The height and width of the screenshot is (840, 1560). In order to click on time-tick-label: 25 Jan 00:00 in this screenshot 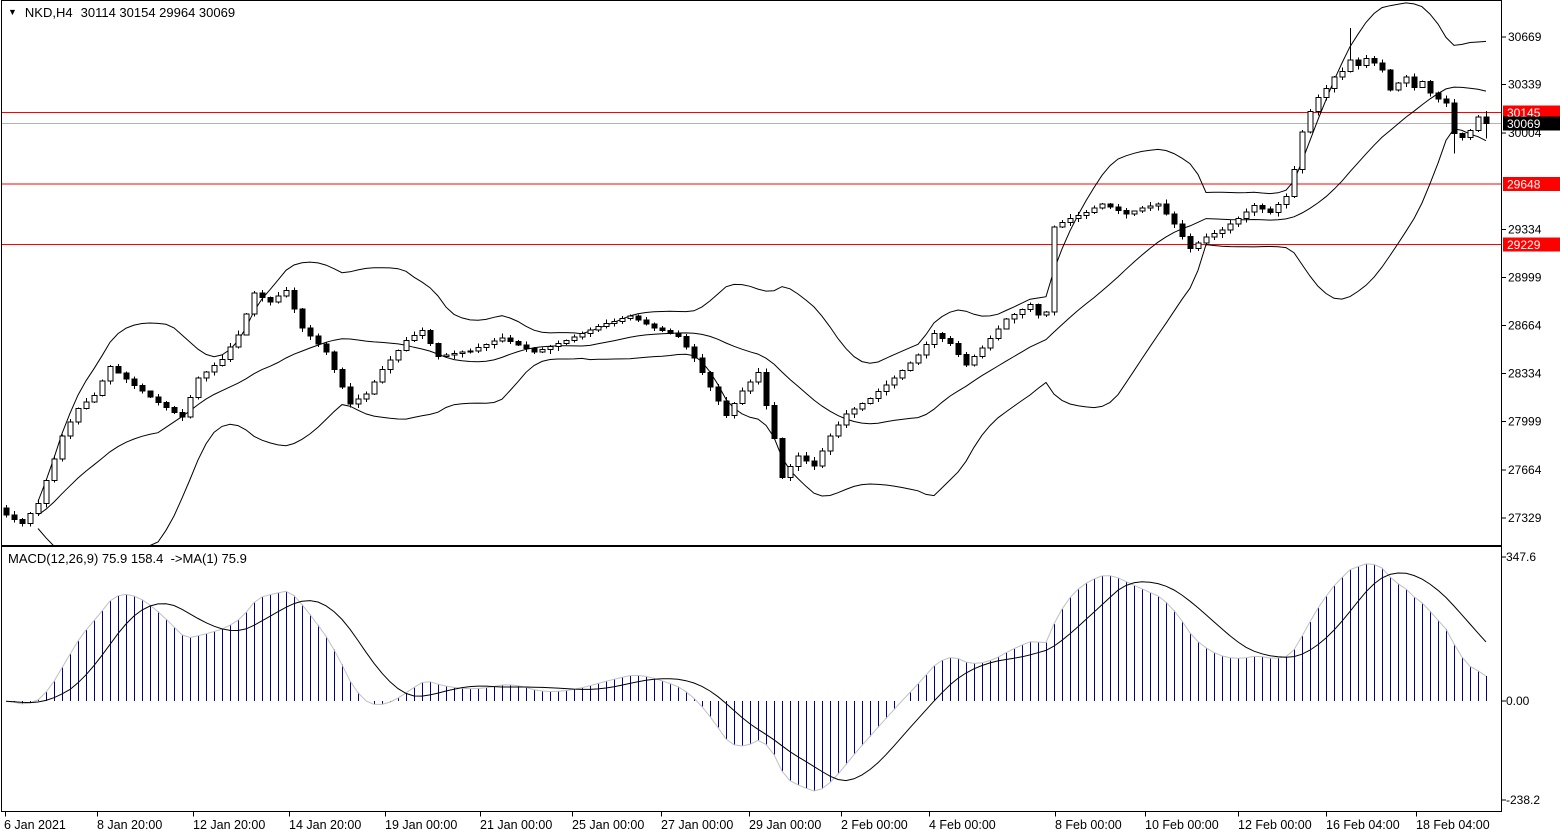, I will do `click(608, 825)`.